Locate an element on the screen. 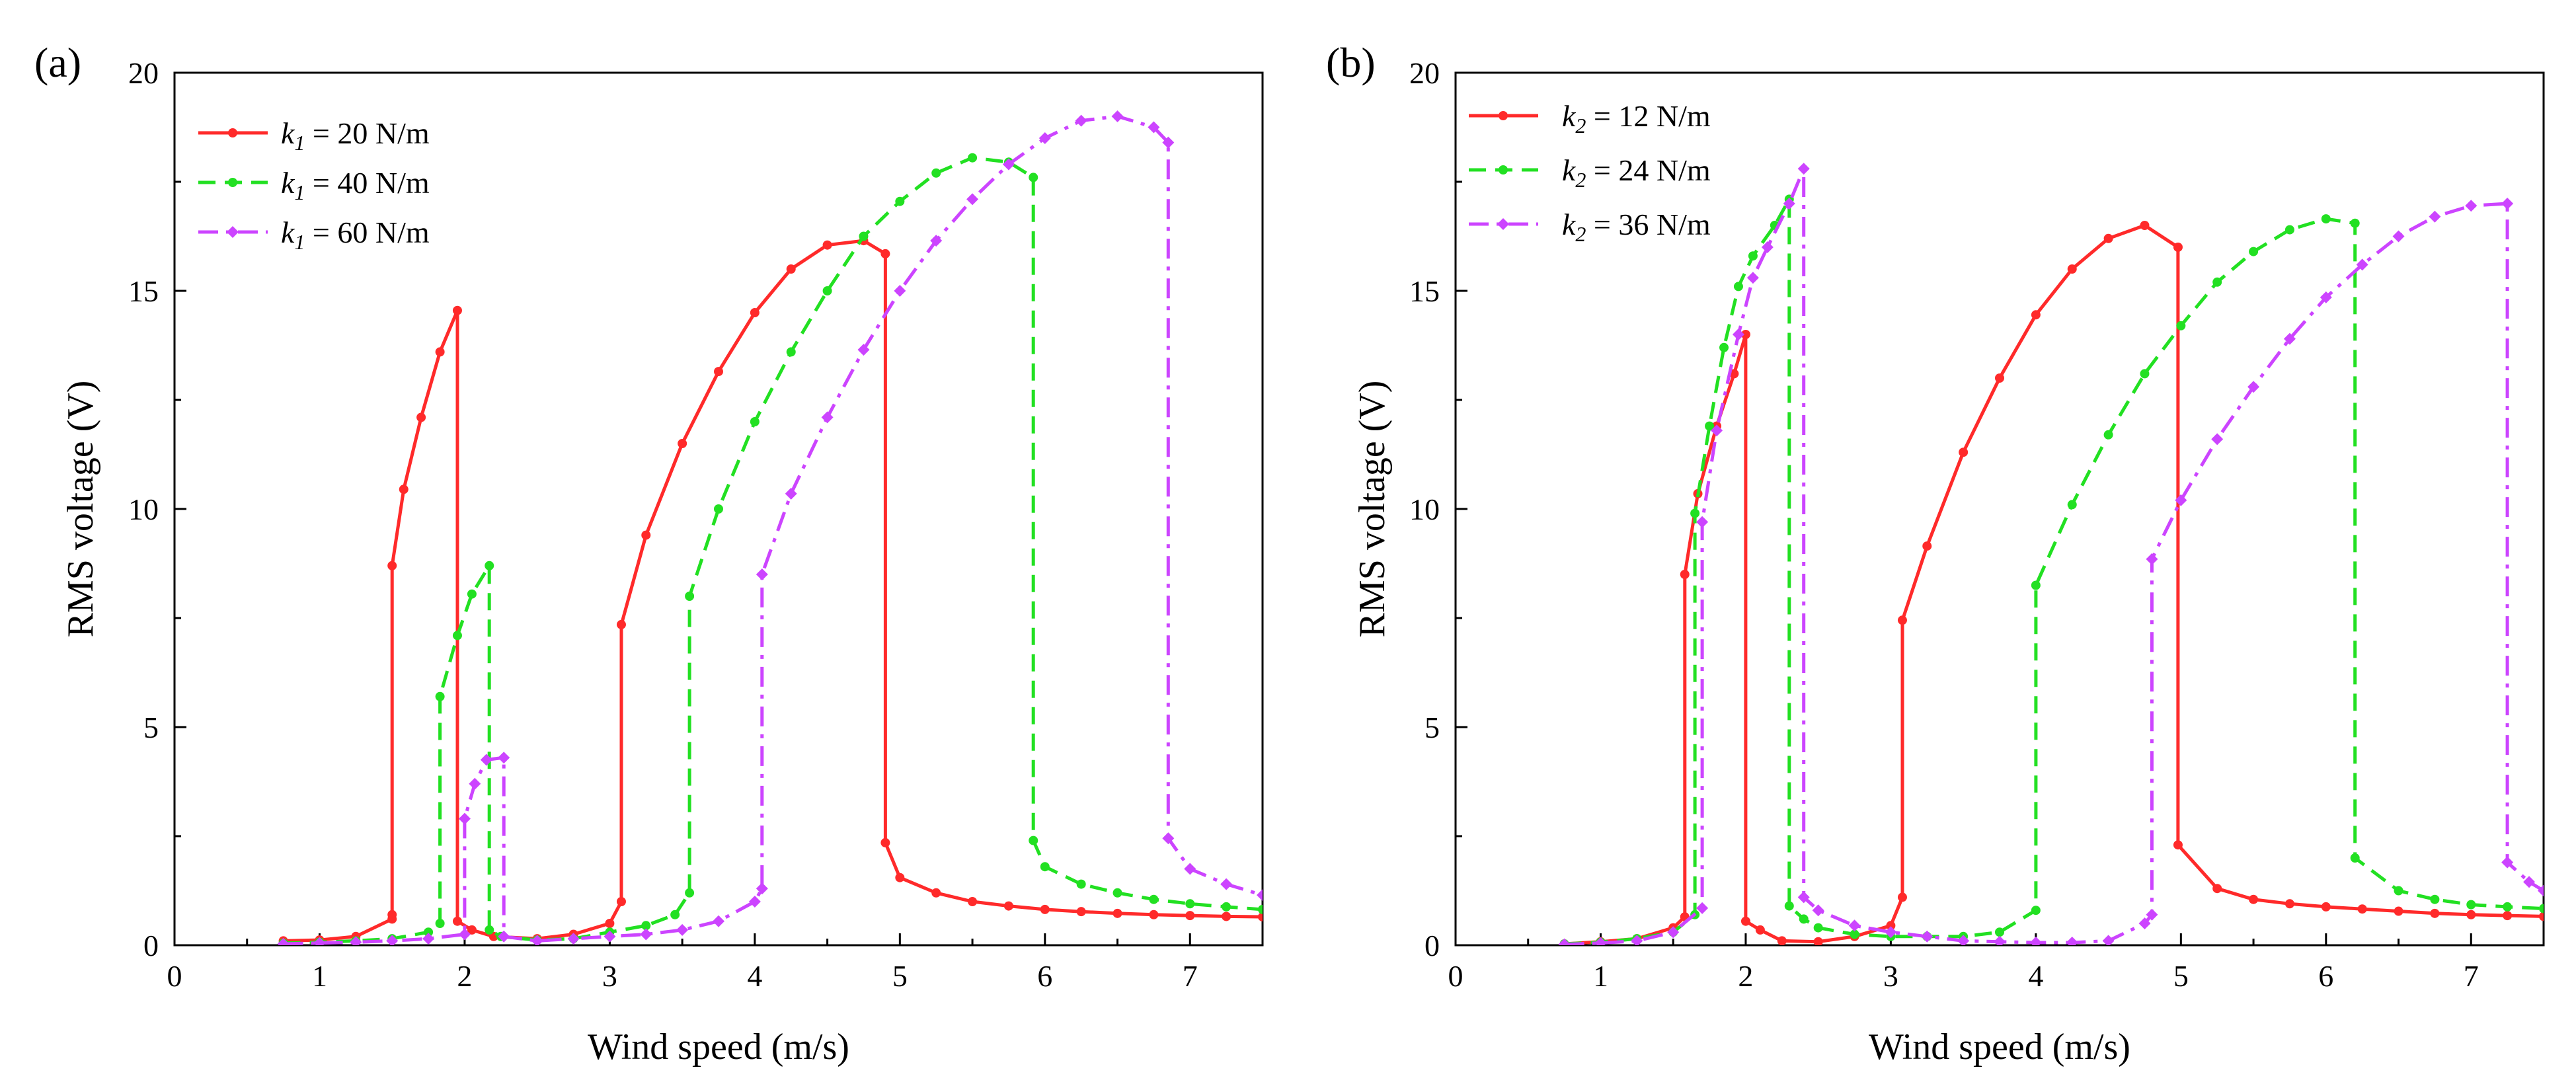 This screenshot has height=1088, width=2576. legend-symbol: k is located at coordinates (288, 133).